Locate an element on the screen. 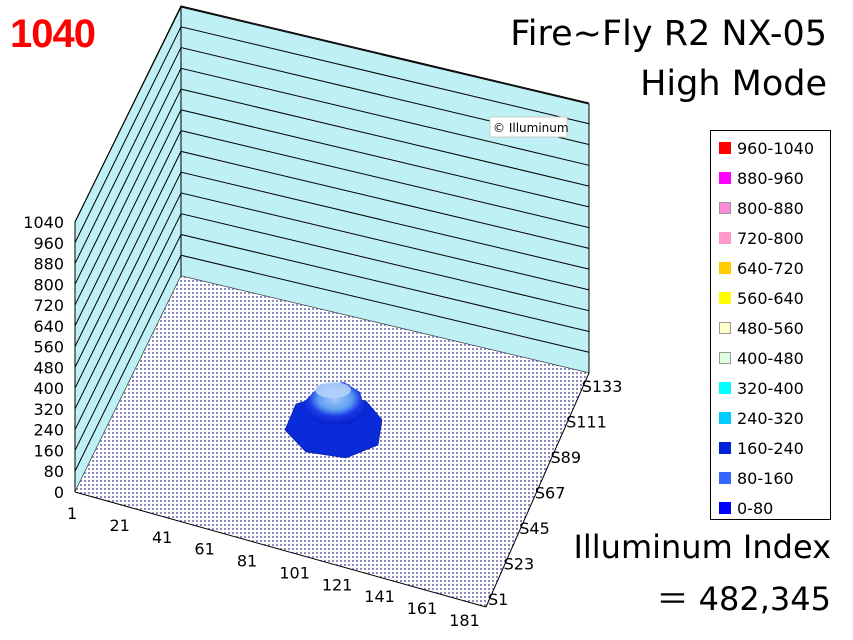 The image size is (853, 640). legend-label: 320-400 is located at coordinates (770, 388).